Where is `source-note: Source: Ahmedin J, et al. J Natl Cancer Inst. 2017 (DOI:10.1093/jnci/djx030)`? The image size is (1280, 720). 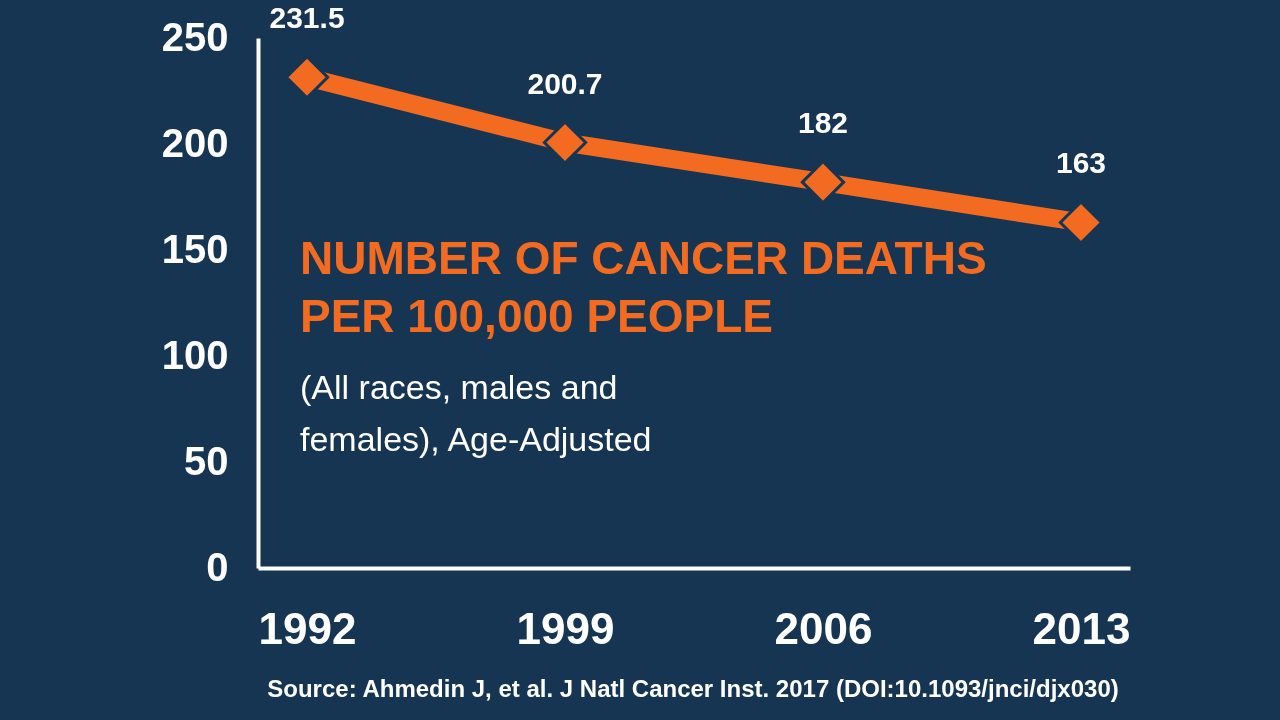 source-note: Source: Ahmedin J, et al. J Natl Cancer Inst. 2017 (DOI:10.1093/jnci/djx030) is located at coordinates (693, 688).